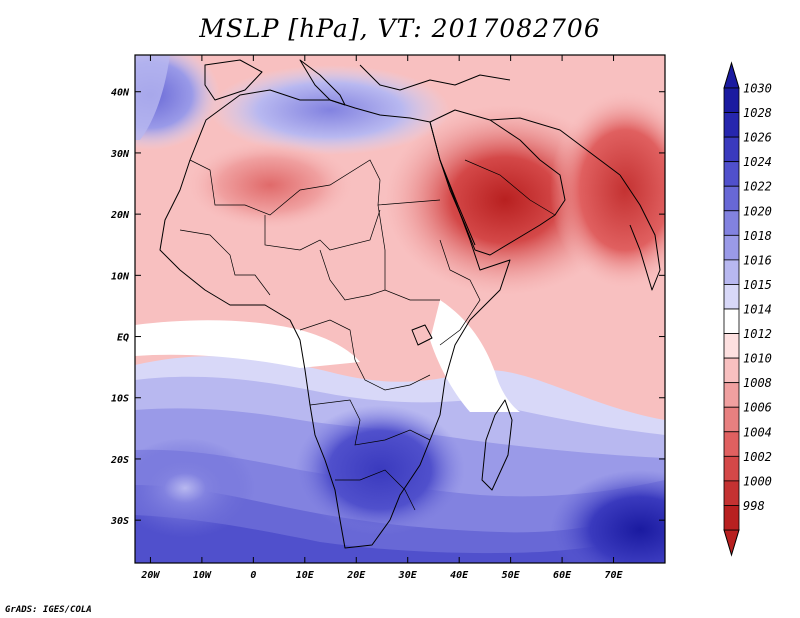  I want to click on colorbar-label: 1010, so click(757, 359).